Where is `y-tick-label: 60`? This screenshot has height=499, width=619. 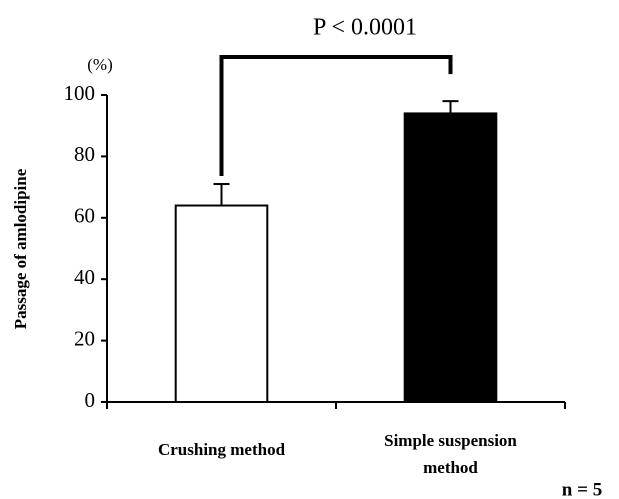 y-tick-label: 60 is located at coordinates (84, 216).